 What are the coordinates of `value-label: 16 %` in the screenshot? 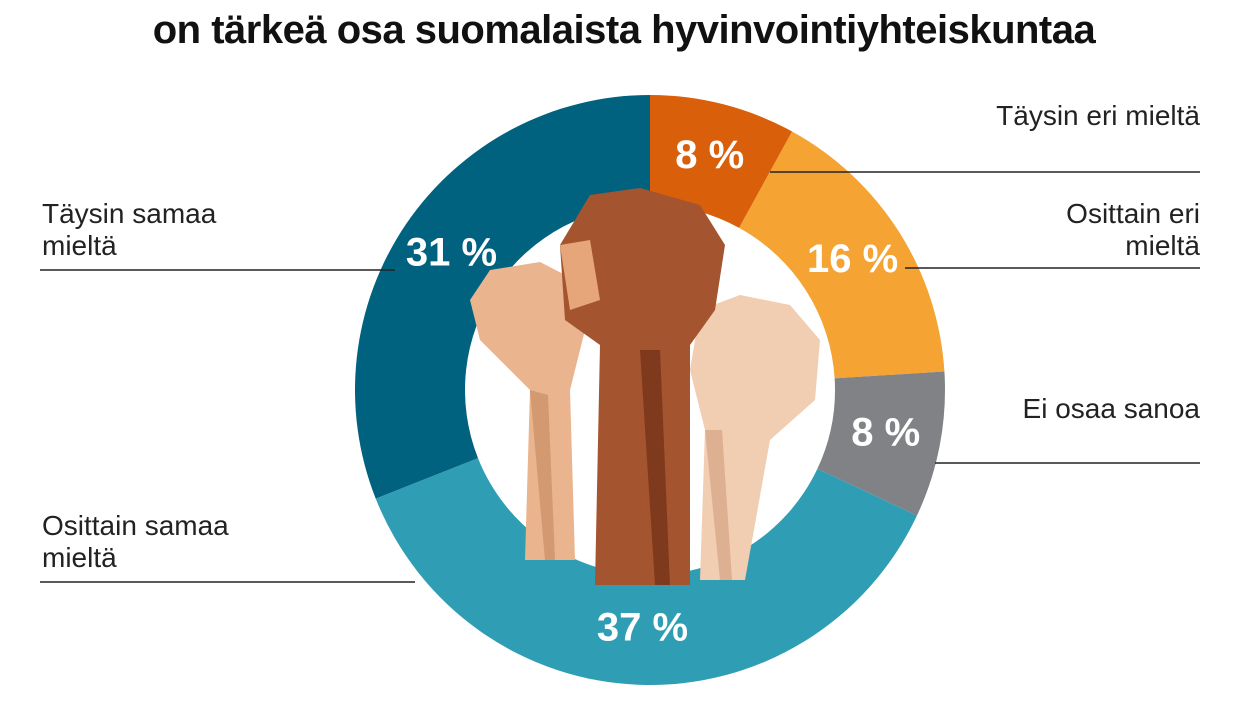 It's located at (852, 259).